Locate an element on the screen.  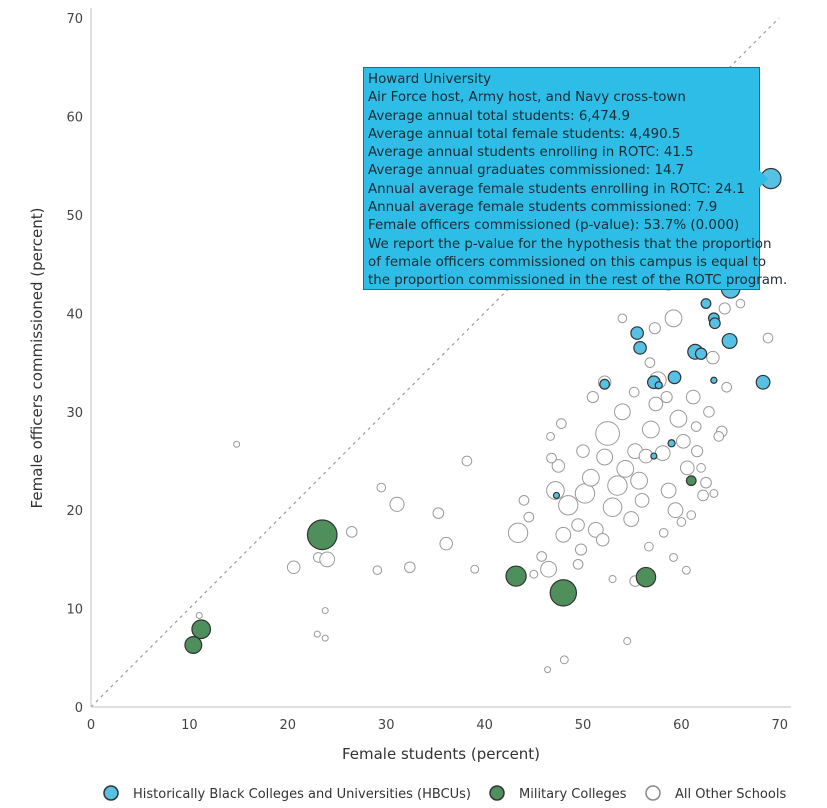
legend-item-military: Military Colleges is located at coordinates (558, 793).